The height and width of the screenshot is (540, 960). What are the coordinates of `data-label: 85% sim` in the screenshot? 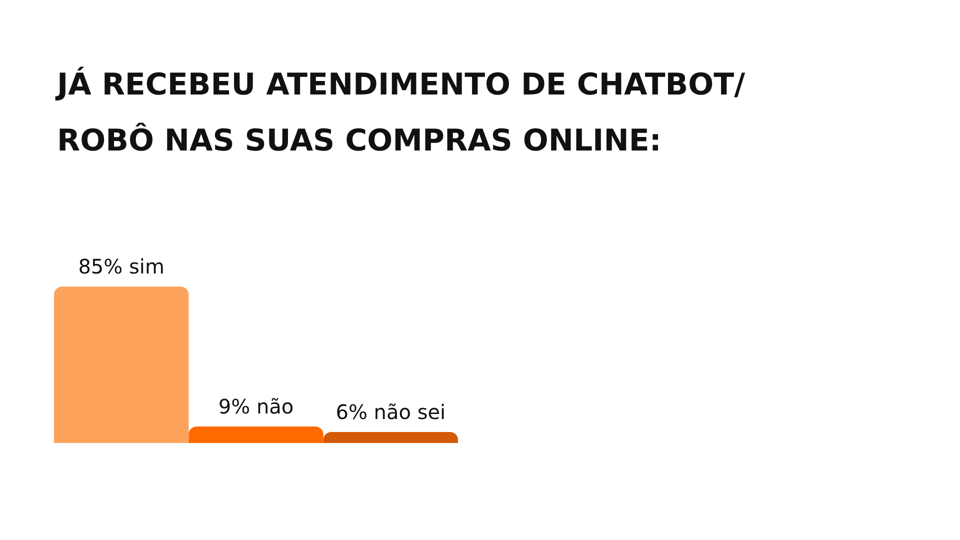 It's located at (121, 266).